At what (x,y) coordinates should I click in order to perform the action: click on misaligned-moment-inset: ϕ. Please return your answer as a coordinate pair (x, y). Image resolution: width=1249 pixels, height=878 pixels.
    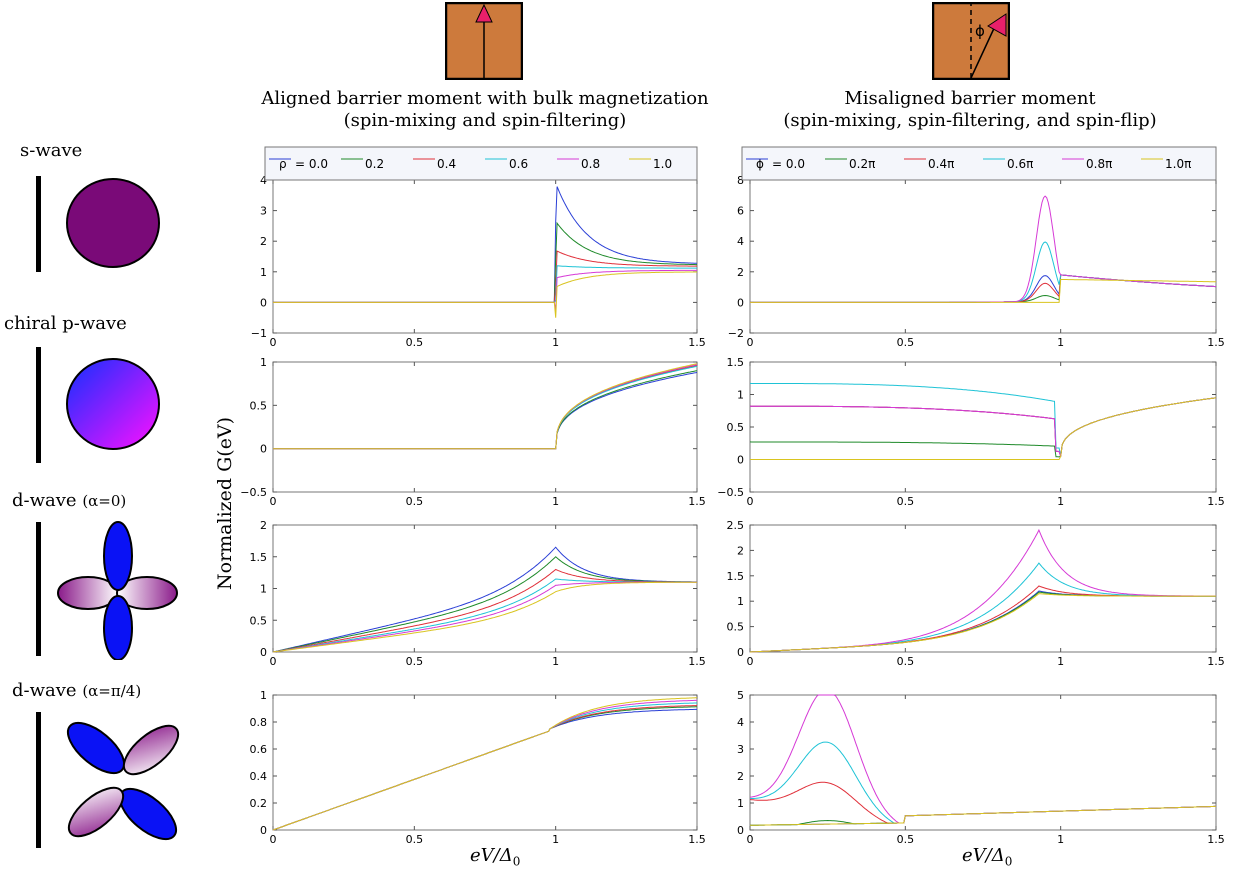
    Looking at the image, I should click on (971, 41).